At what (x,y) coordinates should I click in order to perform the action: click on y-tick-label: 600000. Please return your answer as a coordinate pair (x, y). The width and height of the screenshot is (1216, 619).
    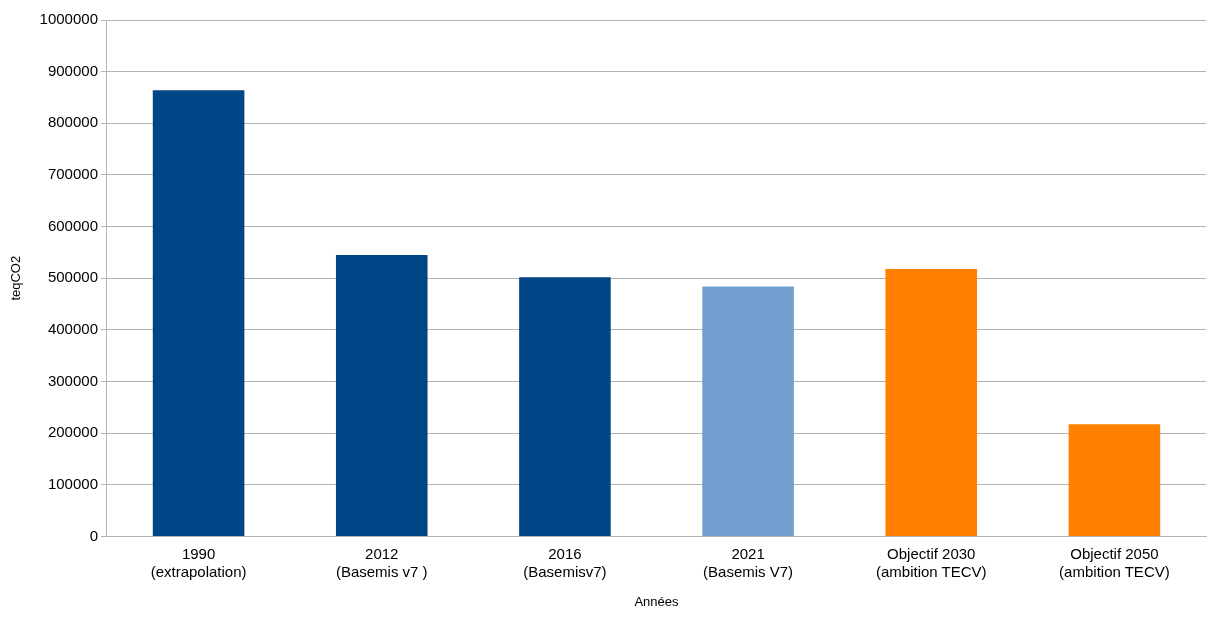
    Looking at the image, I should click on (72, 225).